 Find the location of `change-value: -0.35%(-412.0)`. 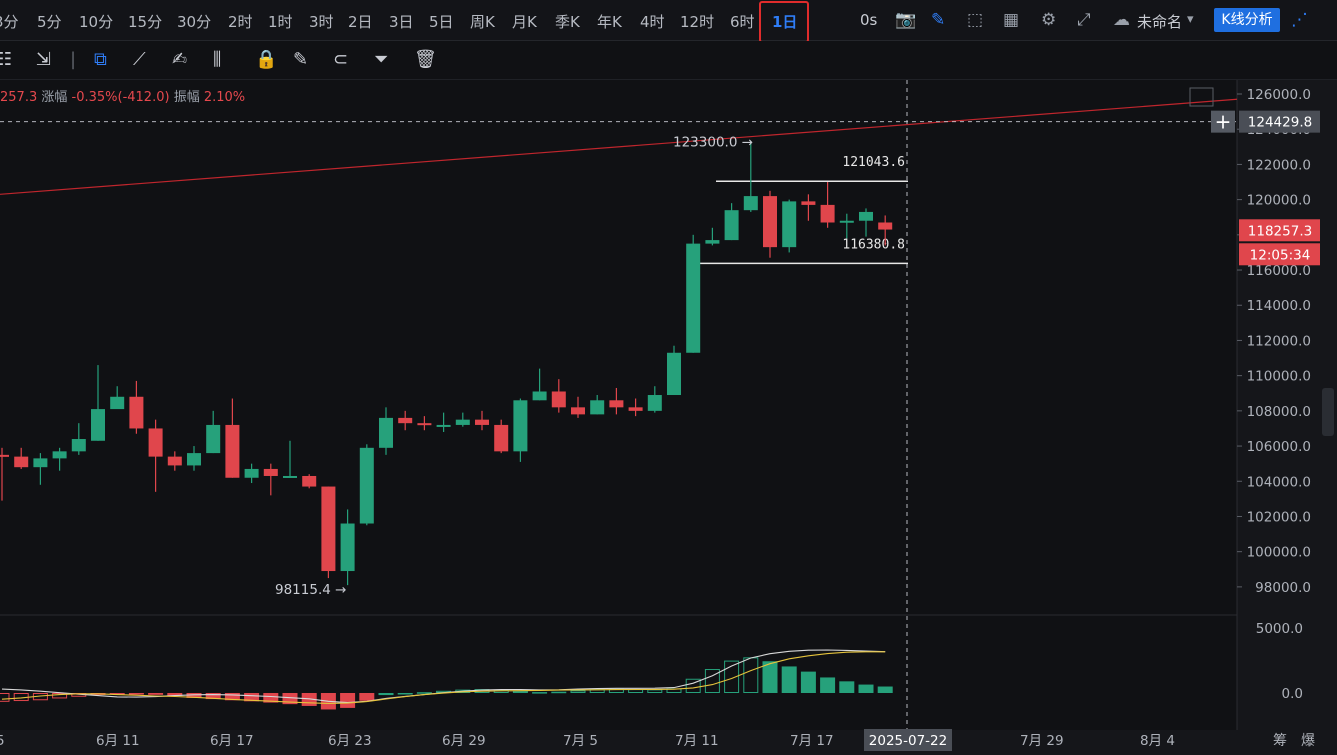

change-value: -0.35%(-412.0) is located at coordinates (120, 97).